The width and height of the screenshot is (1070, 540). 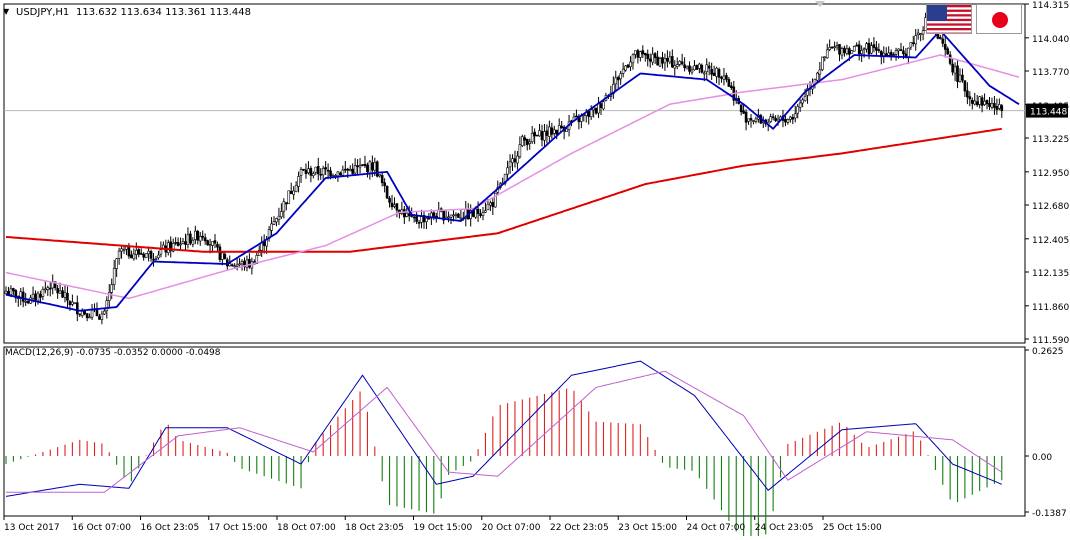 I want to click on price-tick-label: 112.135, so click(x=1050, y=274).